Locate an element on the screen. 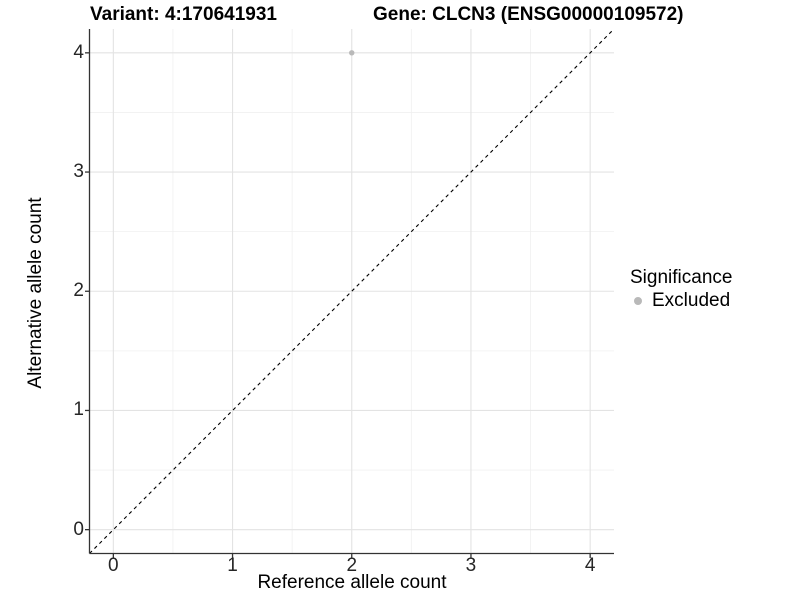 The width and height of the screenshot is (800, 600). plot-title-gene: Gene: CLCN3 (ENSG00000109572) is located at coordinates (528, 14).